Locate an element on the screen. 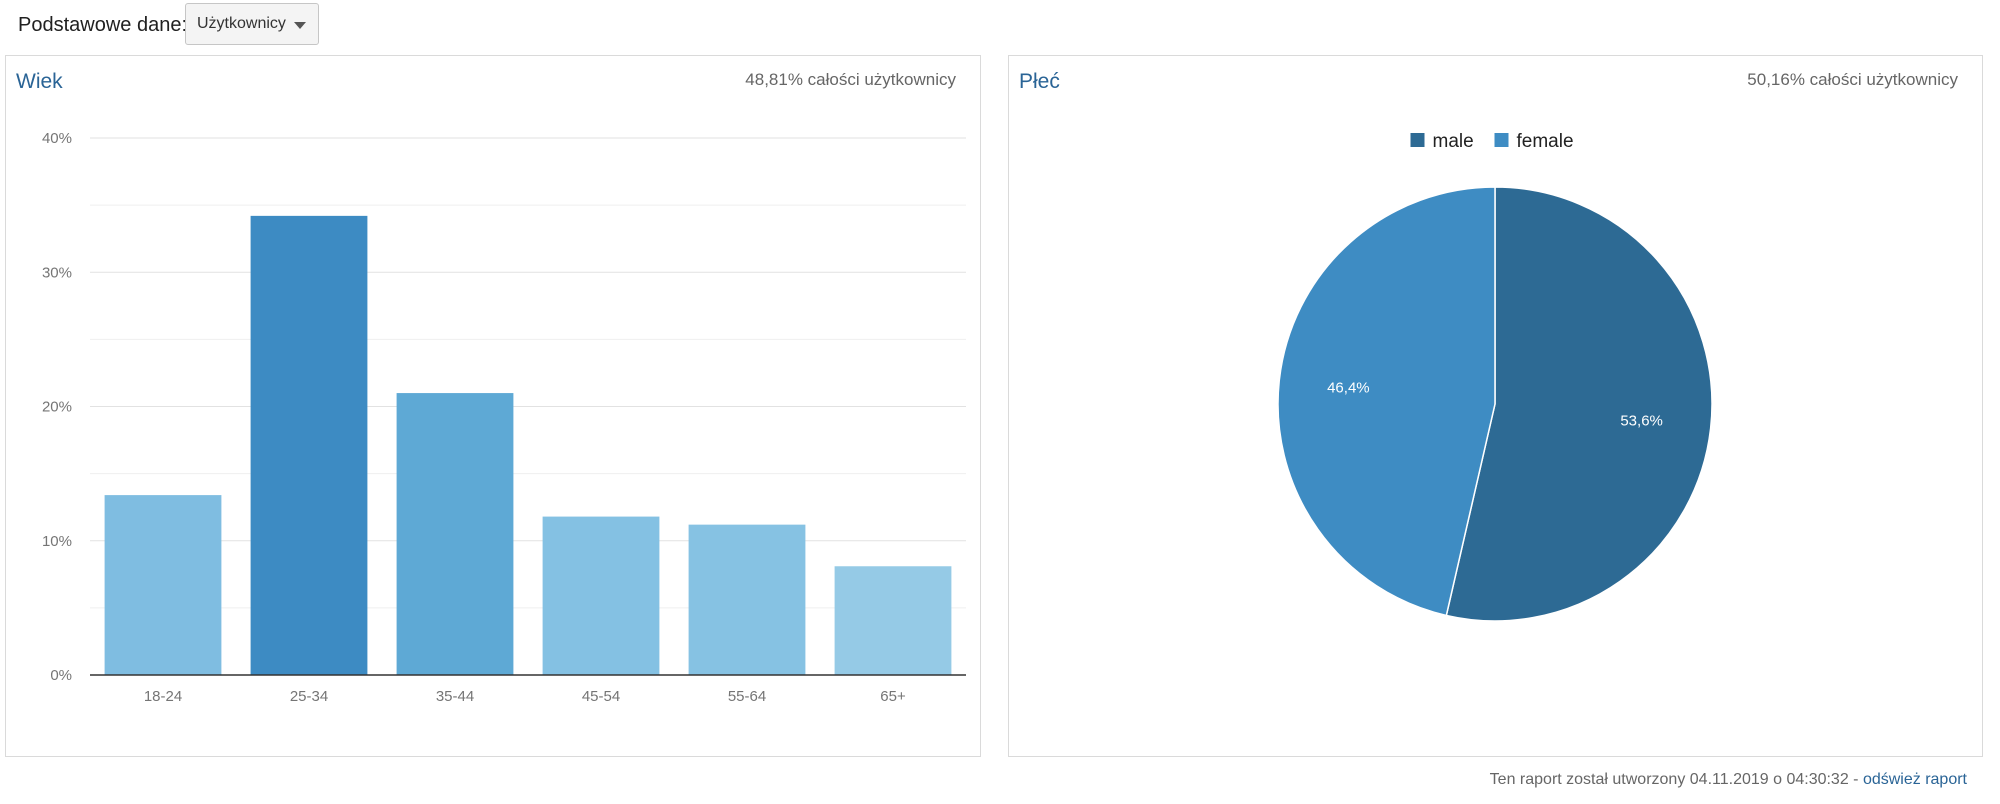 The width and height of the screenshot is (2000, 804). chevron-down-icon is located at coordinates (300, 25).